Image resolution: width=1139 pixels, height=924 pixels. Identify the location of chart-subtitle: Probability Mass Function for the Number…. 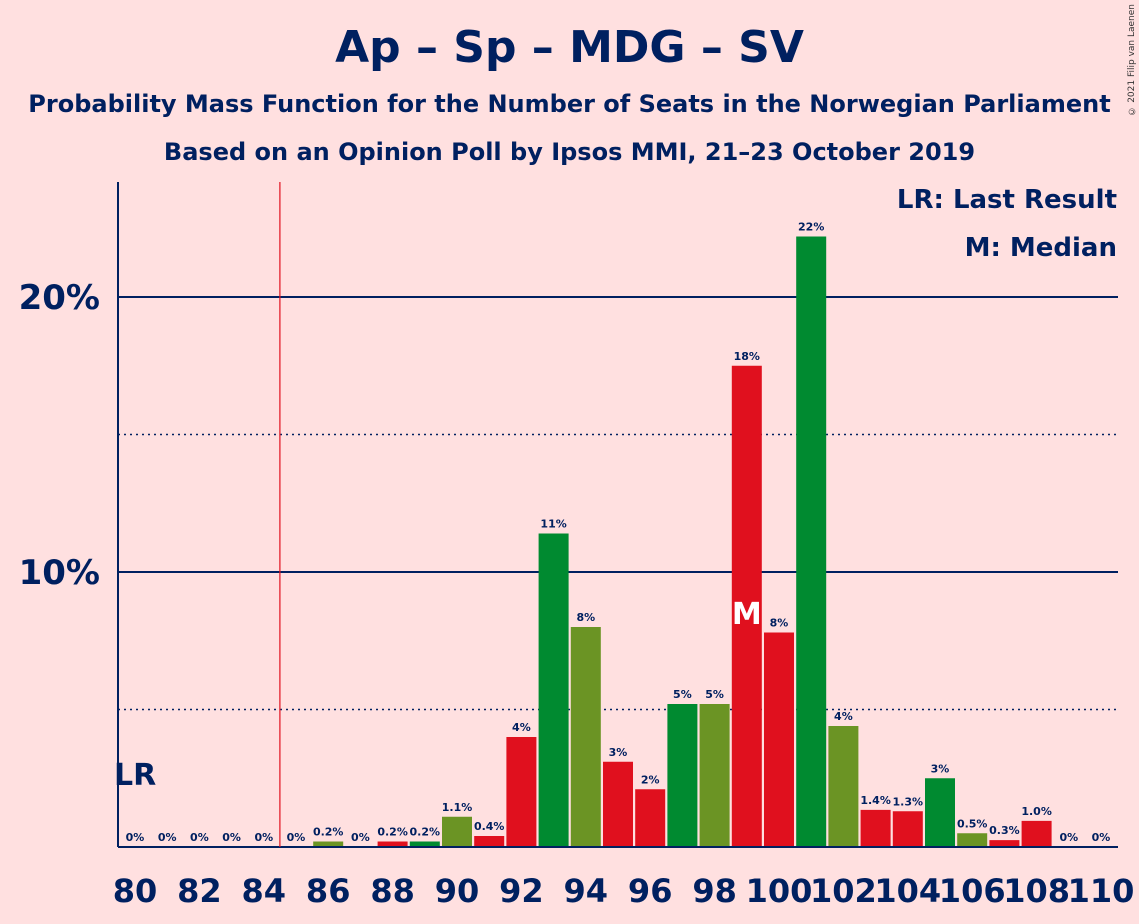
(569, 104).